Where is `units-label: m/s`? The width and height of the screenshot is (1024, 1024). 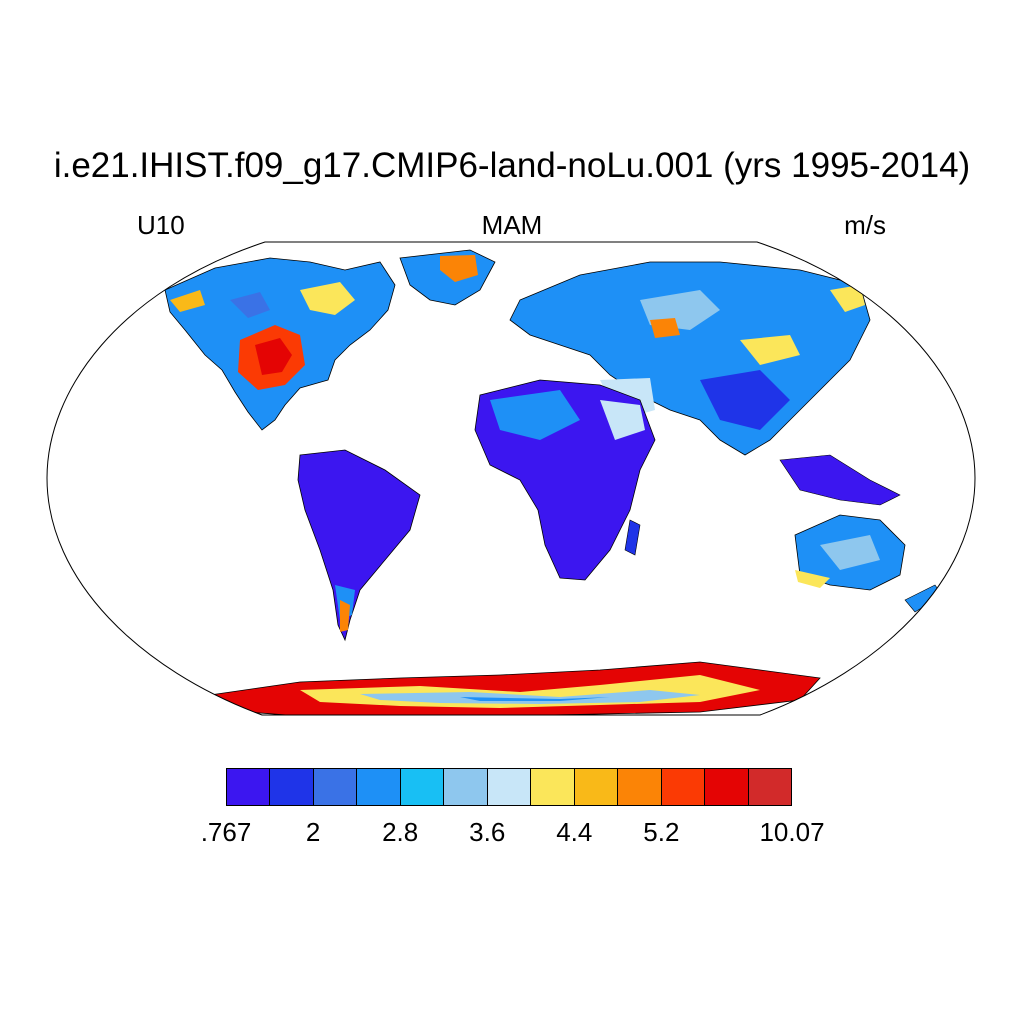
units-label: m/s is located at coordinates (865, 225).